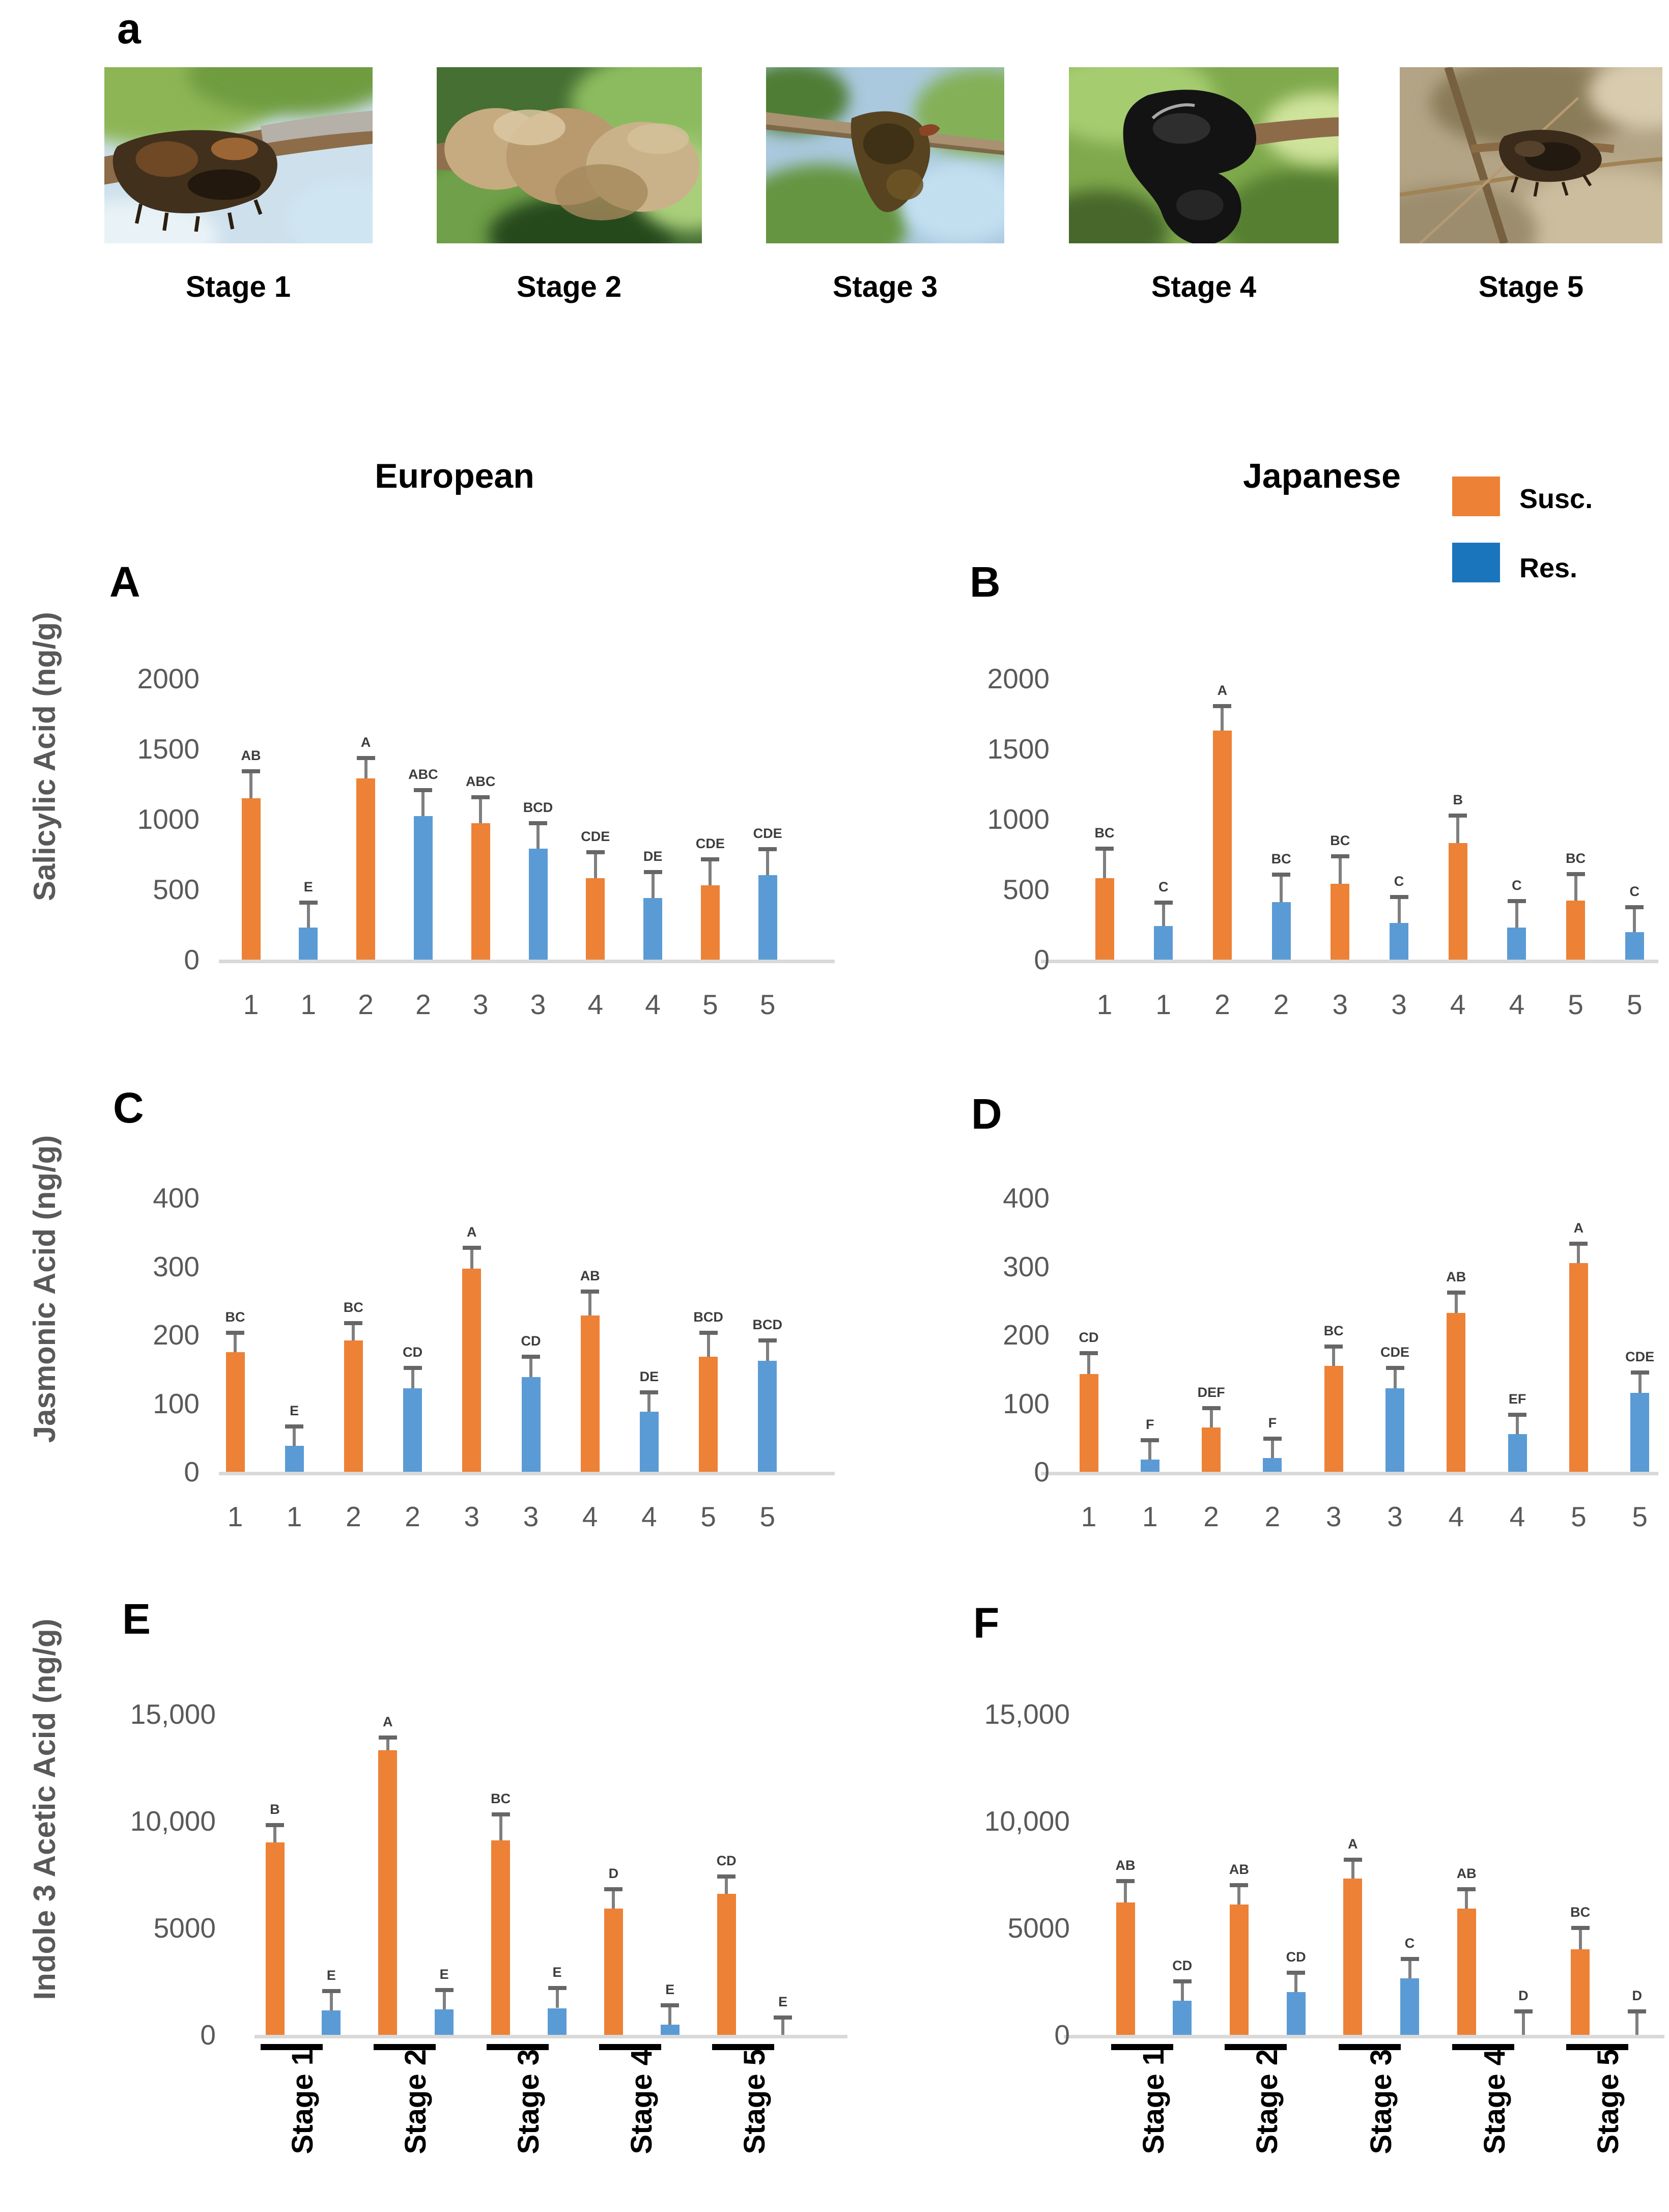  What do you see at coordinates (569, 155) in the screenshot?
I see `black-knot-stage2-image` at bounding box center [569, 155].